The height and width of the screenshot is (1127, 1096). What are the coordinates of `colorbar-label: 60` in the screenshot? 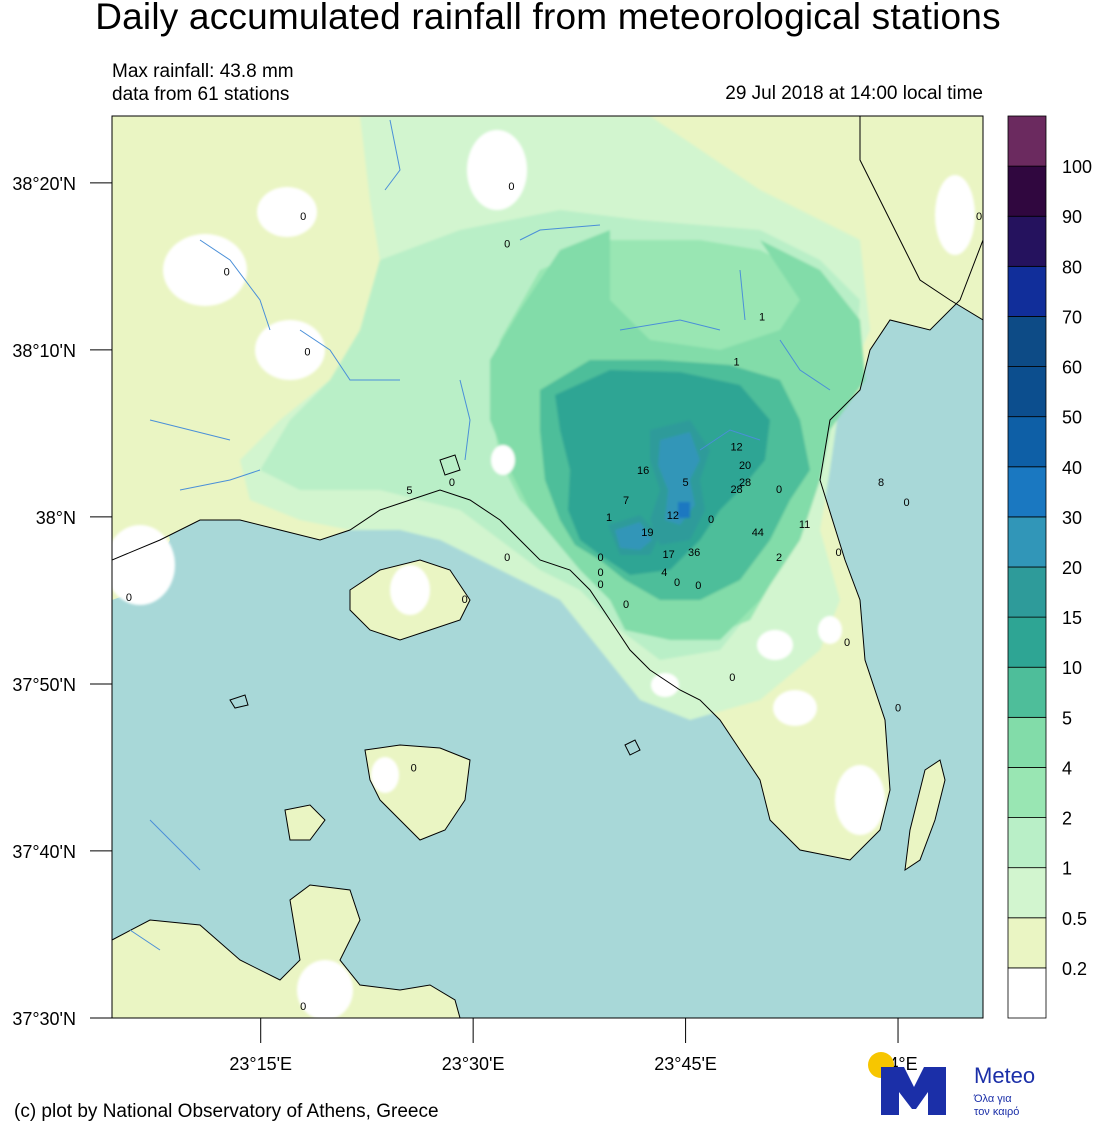 It's located at (1072, 368).